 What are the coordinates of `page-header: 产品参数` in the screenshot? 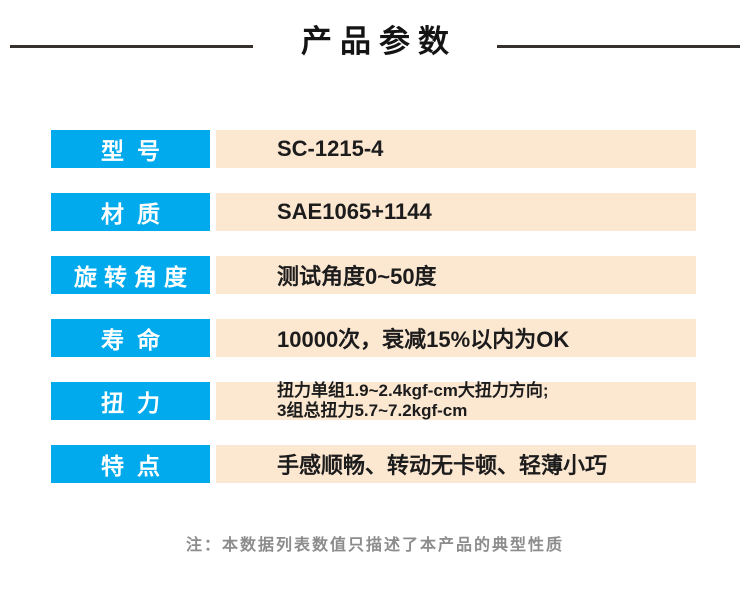 It's located at (375, 42).